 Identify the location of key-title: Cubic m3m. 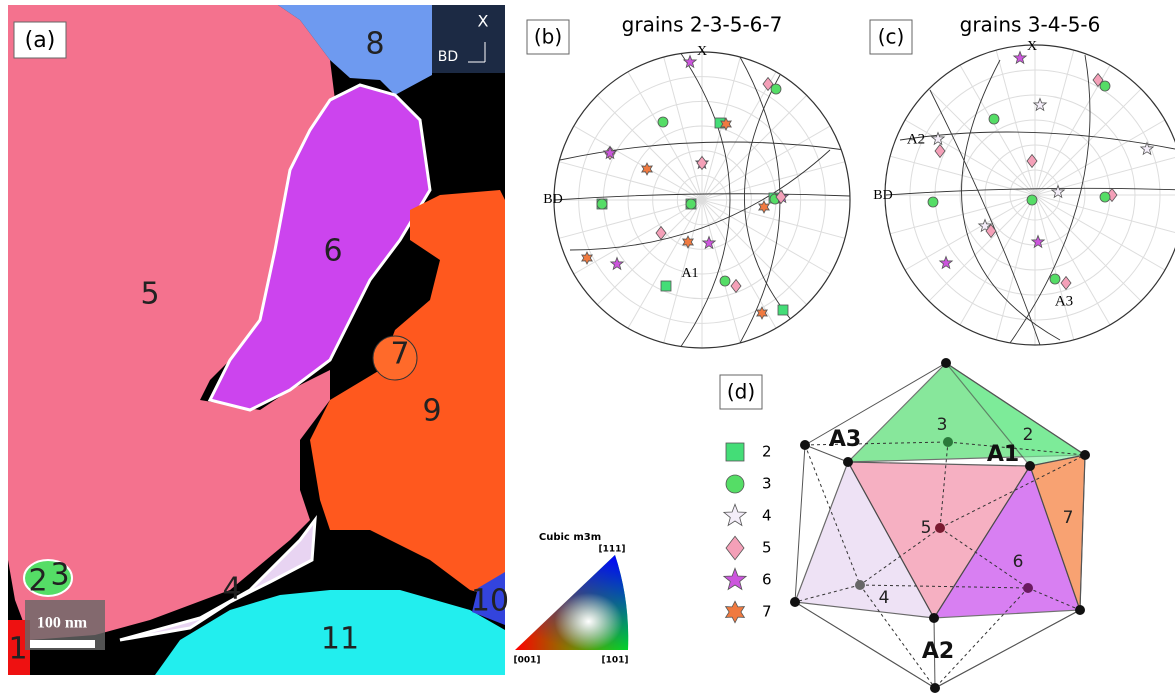
(570, 537).